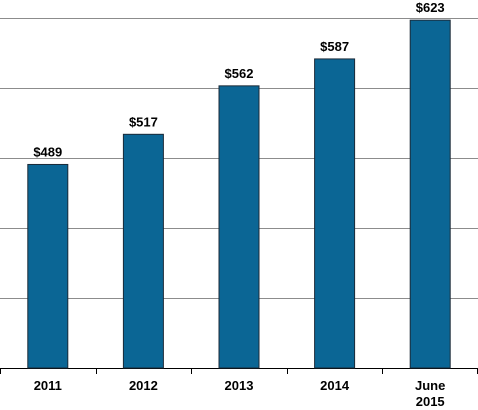 This screenshot has width=478, height=410. Describe the element at coordinates (143, 385) in the screenshot. I see `x-tick-label: 2012` at that location.